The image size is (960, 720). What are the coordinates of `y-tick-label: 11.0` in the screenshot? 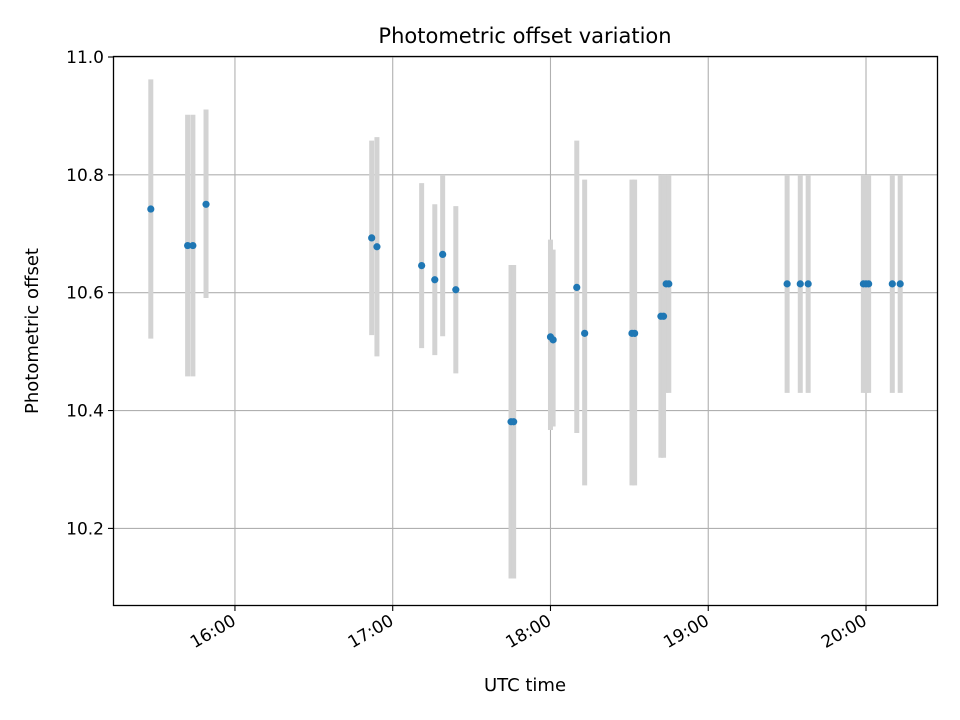 It's located at (85, 58).